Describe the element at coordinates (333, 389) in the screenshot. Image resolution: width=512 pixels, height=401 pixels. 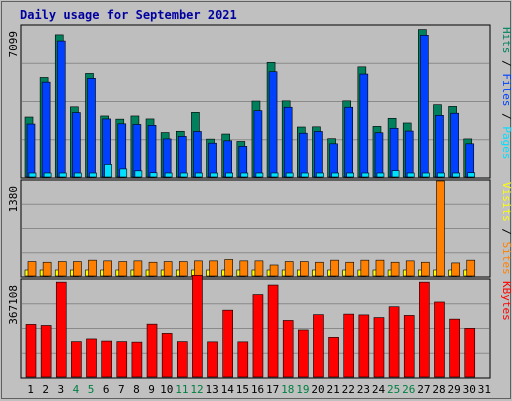
I see `x-tick-label: 21` at that location.